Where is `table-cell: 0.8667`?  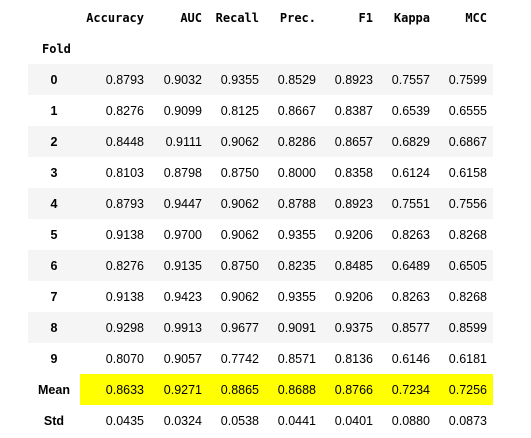 table-cell: 0.8667 is located at coordinates (296, 110).